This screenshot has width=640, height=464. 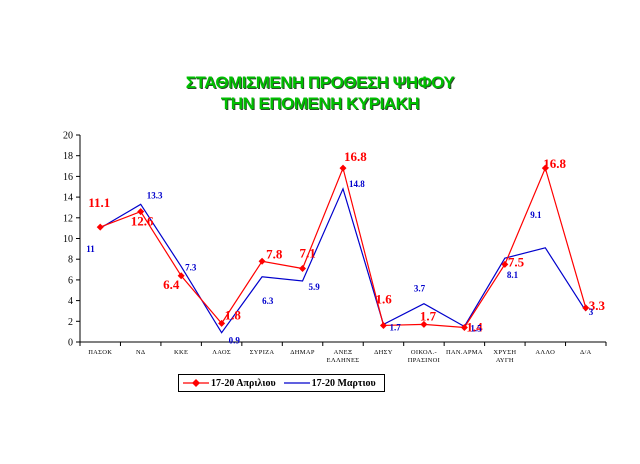 I want to click on y-tick-label: 20, so click(x=68, y=136).